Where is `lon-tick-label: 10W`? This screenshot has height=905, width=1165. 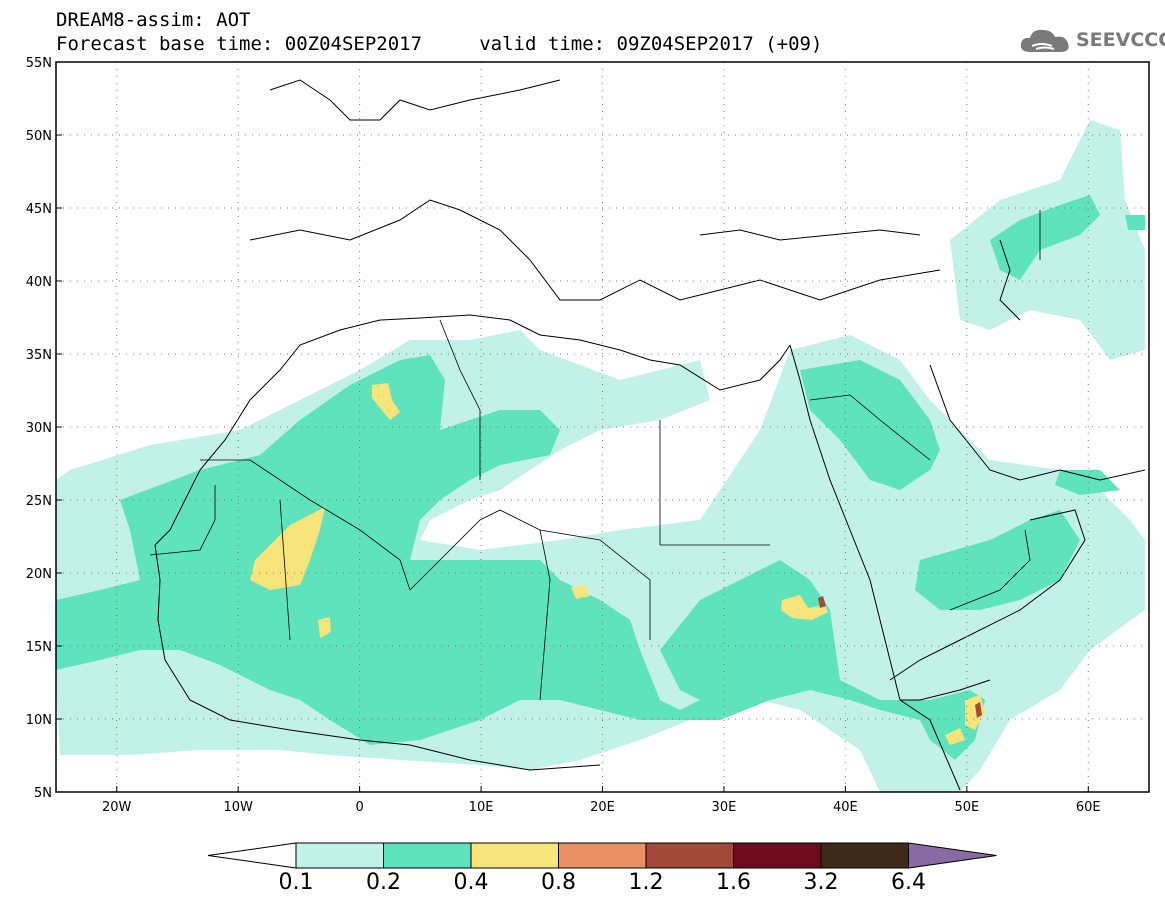 lon-tick-label: 10W is located at coordinates (238, 807).